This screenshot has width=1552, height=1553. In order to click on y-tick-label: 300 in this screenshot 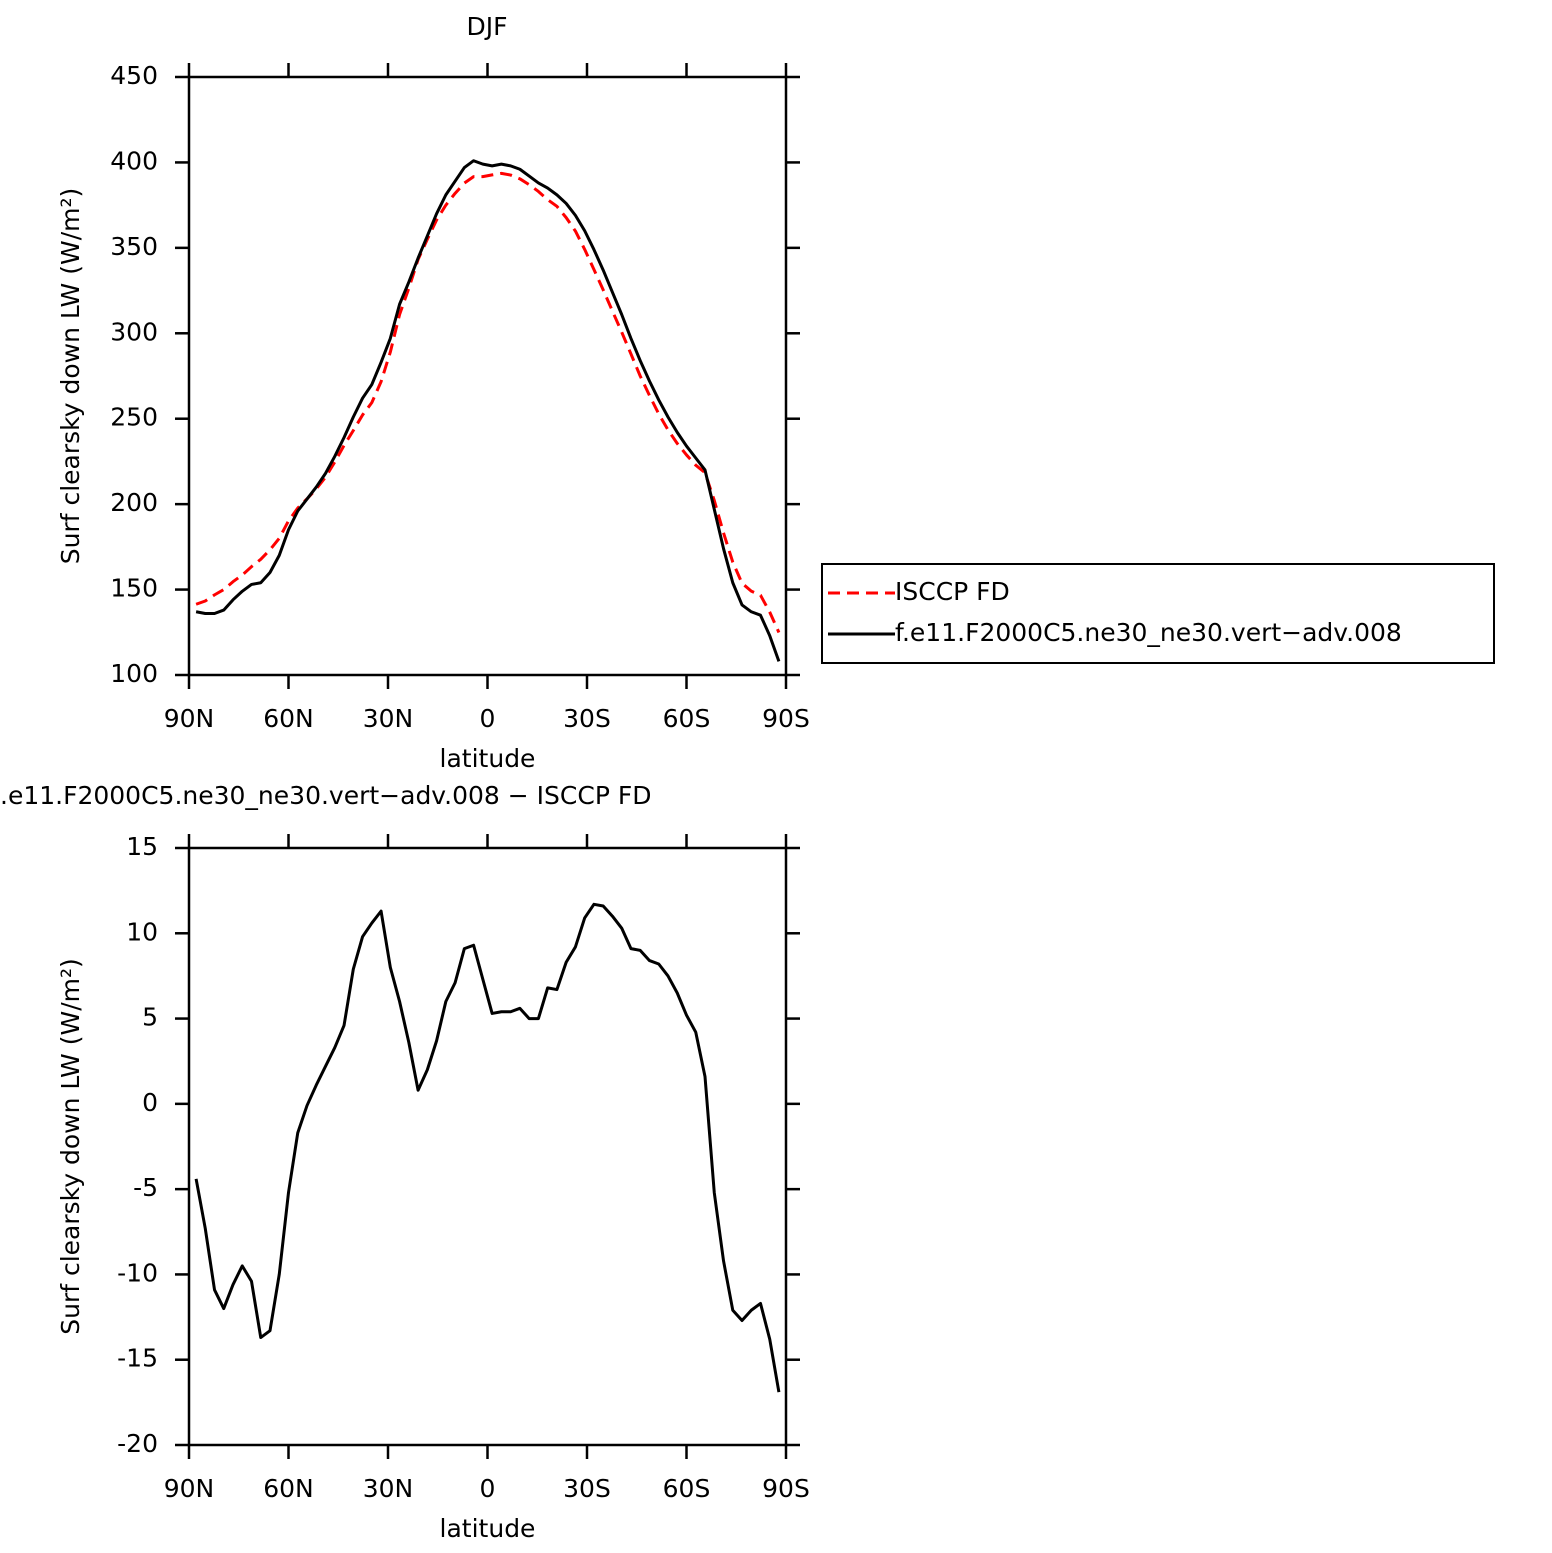, I will do `click(134, 331)`.